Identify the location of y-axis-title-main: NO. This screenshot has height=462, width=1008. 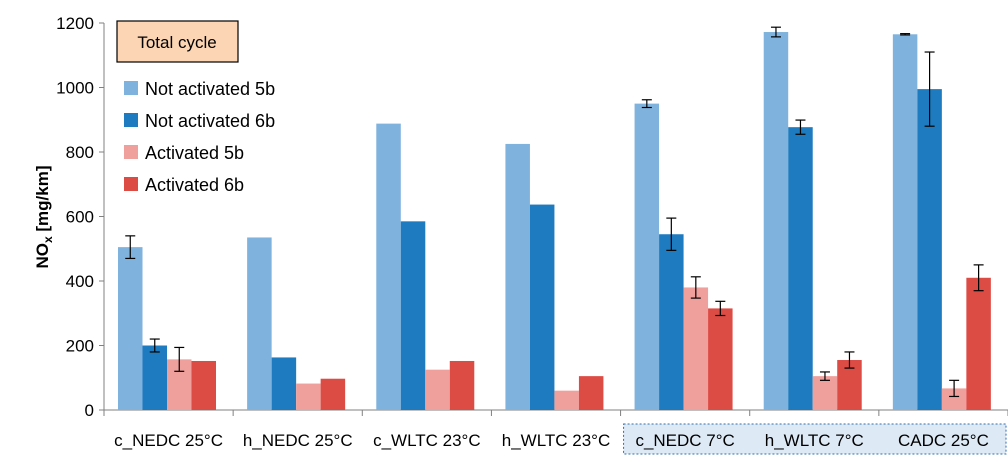
(42, 256).